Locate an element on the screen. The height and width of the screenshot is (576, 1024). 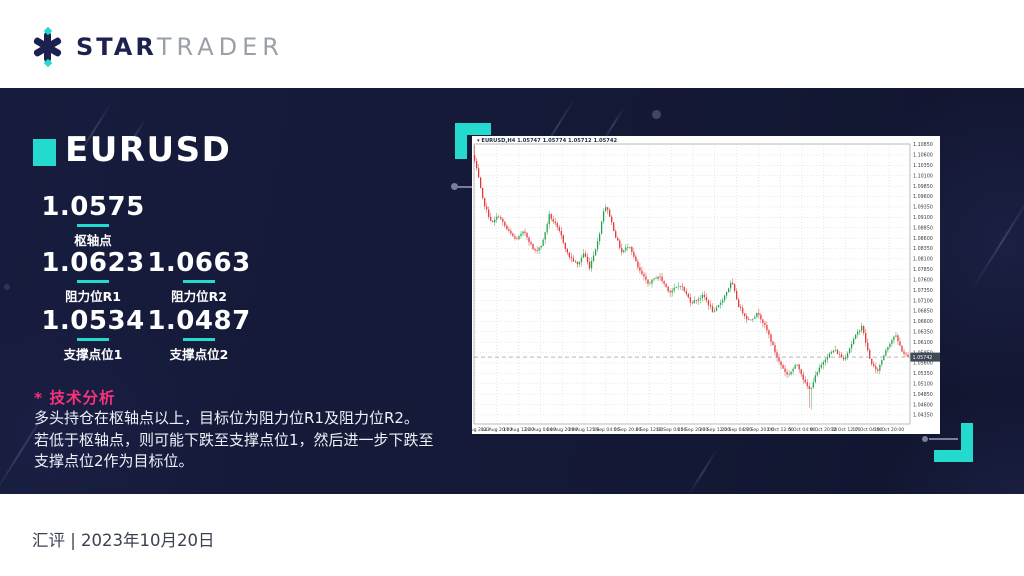
level-label: 阻力位R1 is located at coordinates (93, 296).